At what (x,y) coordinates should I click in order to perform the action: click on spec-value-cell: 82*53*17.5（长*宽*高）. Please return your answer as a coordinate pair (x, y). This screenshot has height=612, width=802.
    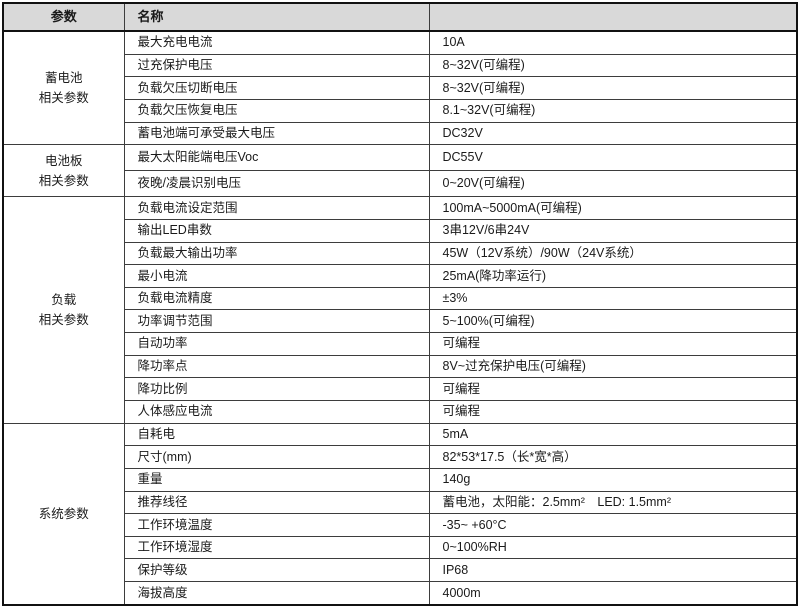
    Looking at the image, I should click on (613, 457).